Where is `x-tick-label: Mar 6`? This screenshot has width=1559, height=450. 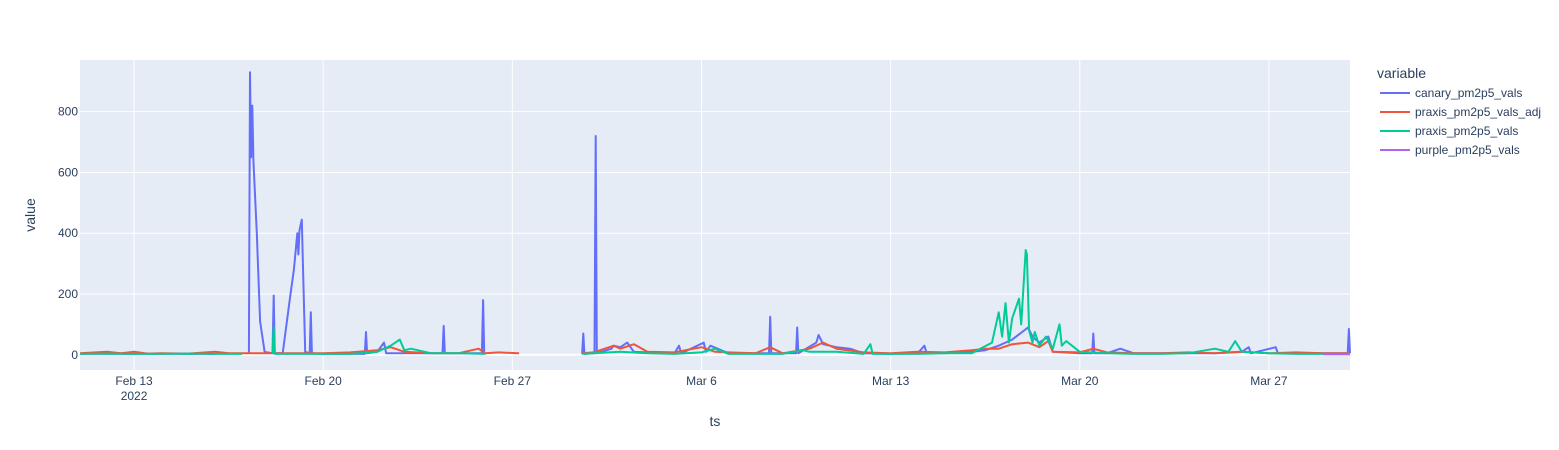 x-tick-label: Mar 6 is located at coordinates (701, 381).